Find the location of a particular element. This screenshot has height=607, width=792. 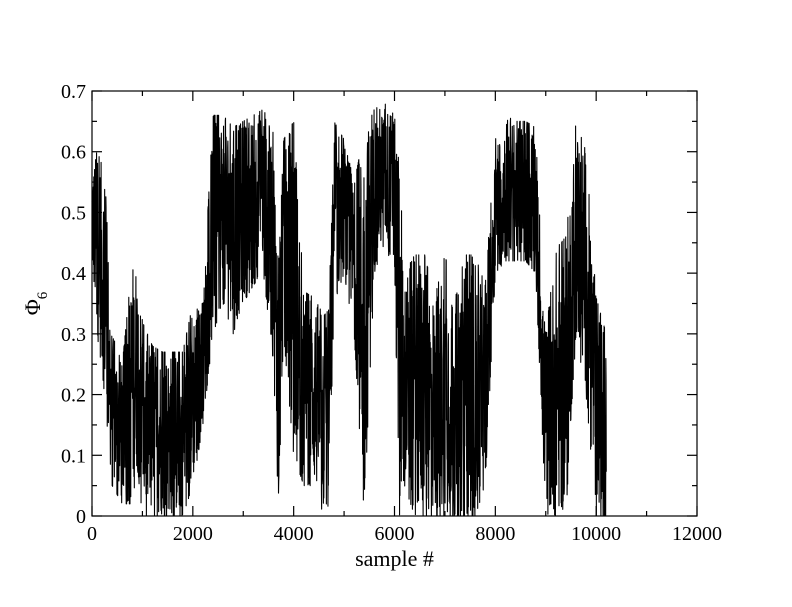

x-tick-label: 0 is located at coordinates (92, 534).